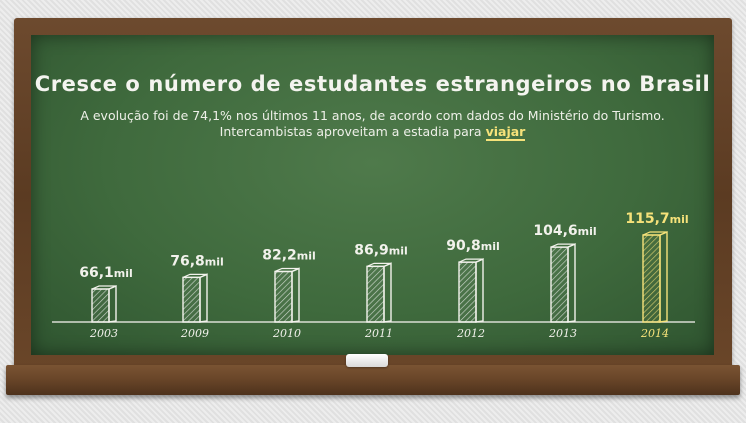 The image size is (746, 423). I want to click on tick-label-2012: 2012, so click(470, 333).